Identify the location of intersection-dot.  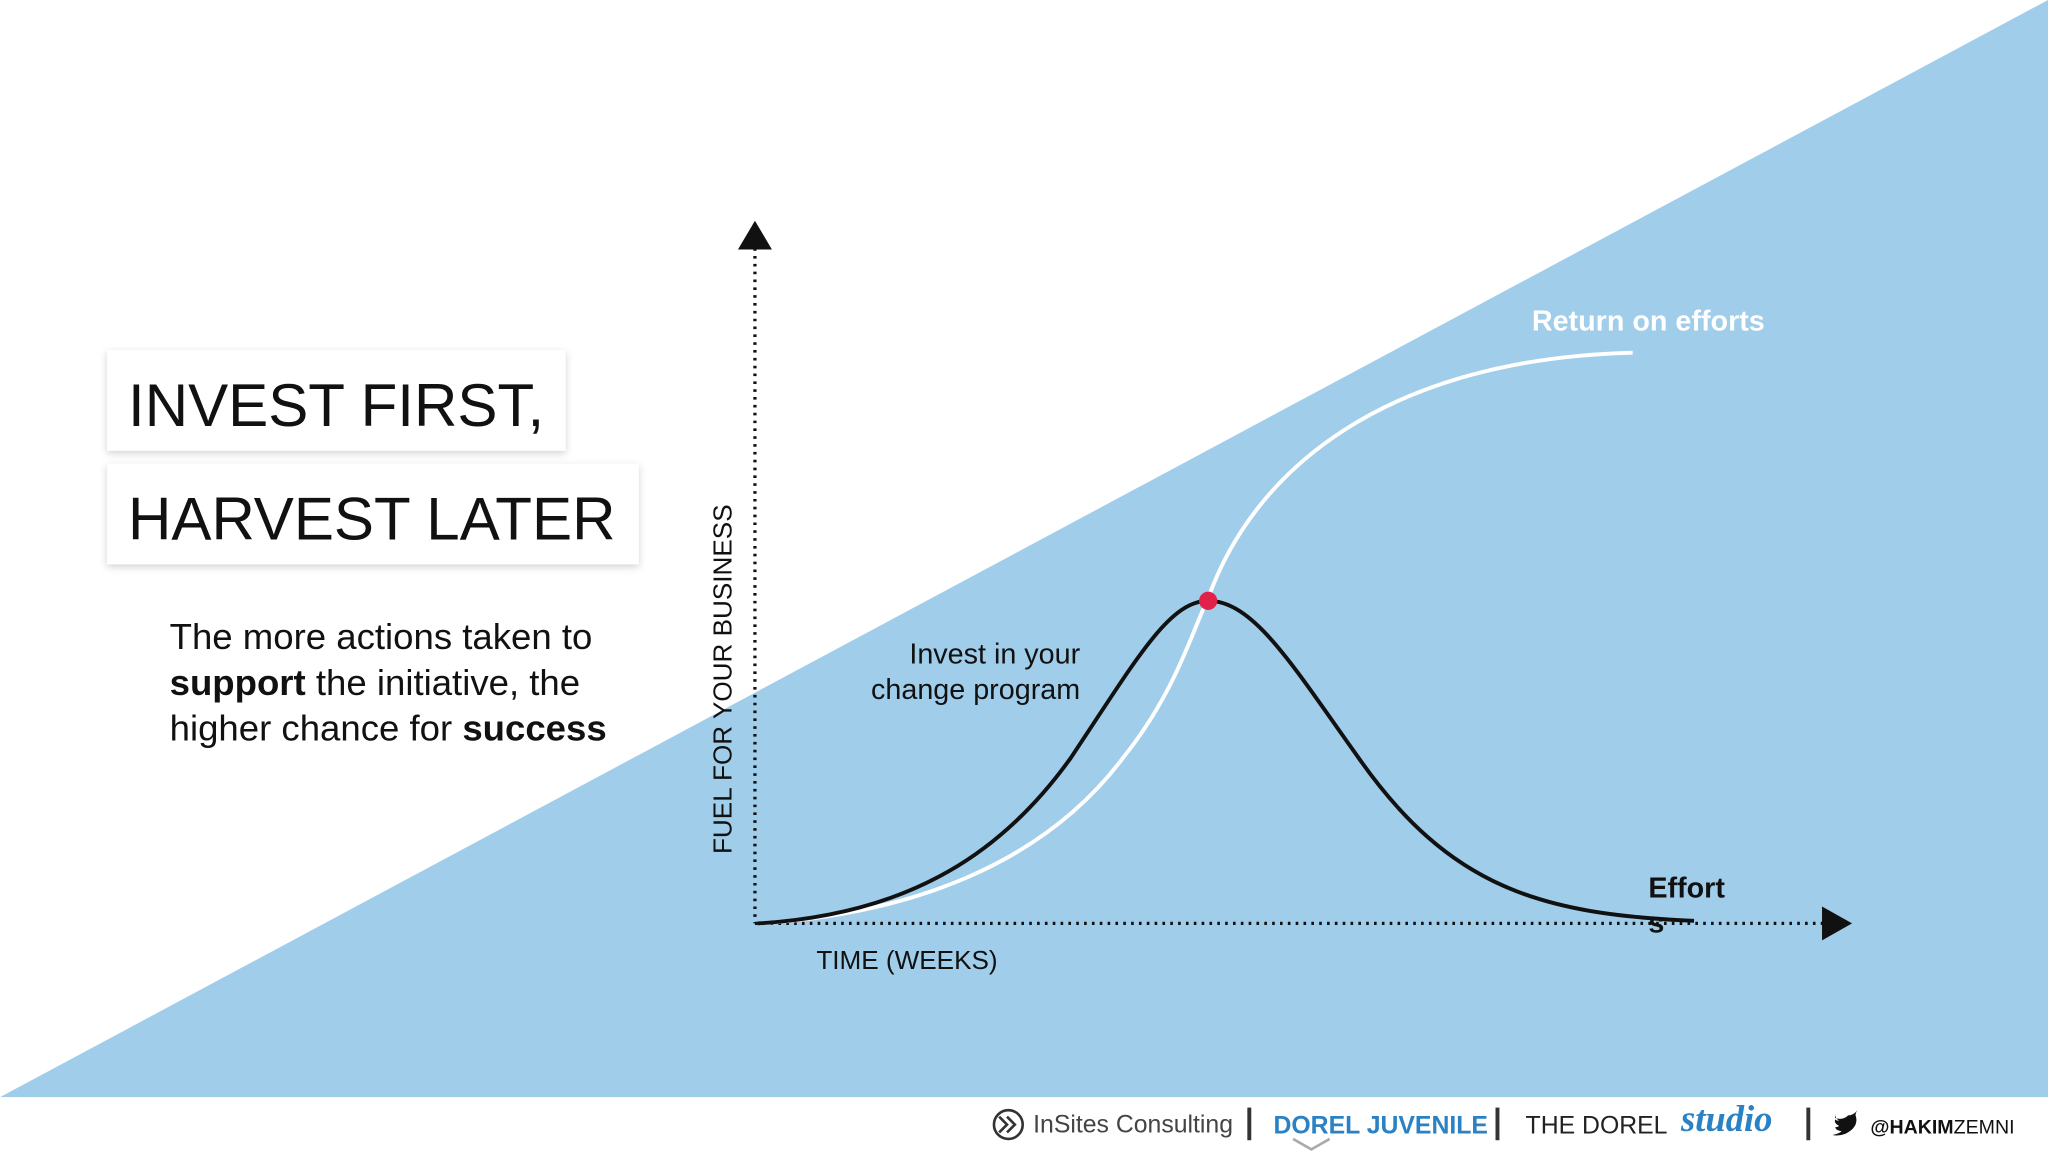
(1208, 600).